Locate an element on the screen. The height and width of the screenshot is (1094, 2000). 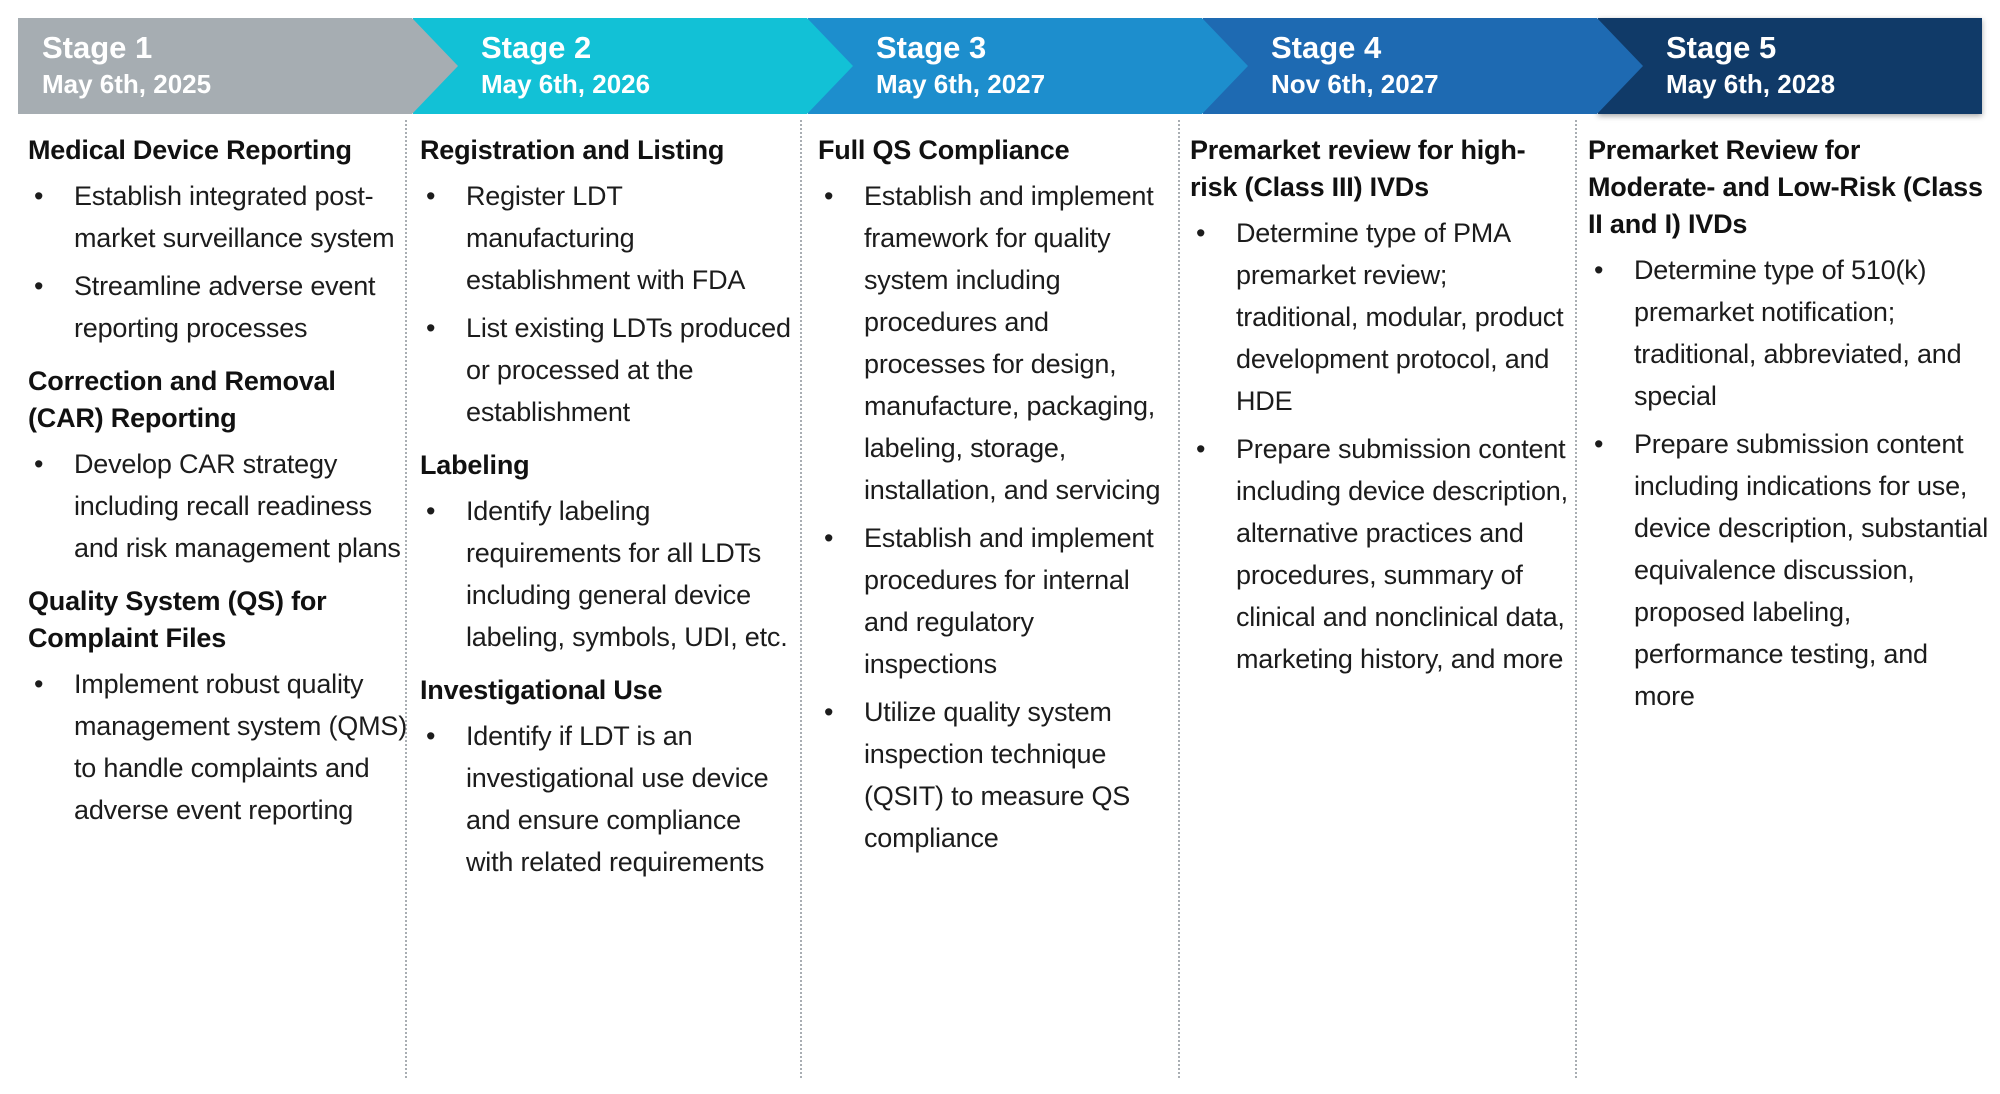
section-heading: Full QS Compliance is located at coordinates (944, 150).